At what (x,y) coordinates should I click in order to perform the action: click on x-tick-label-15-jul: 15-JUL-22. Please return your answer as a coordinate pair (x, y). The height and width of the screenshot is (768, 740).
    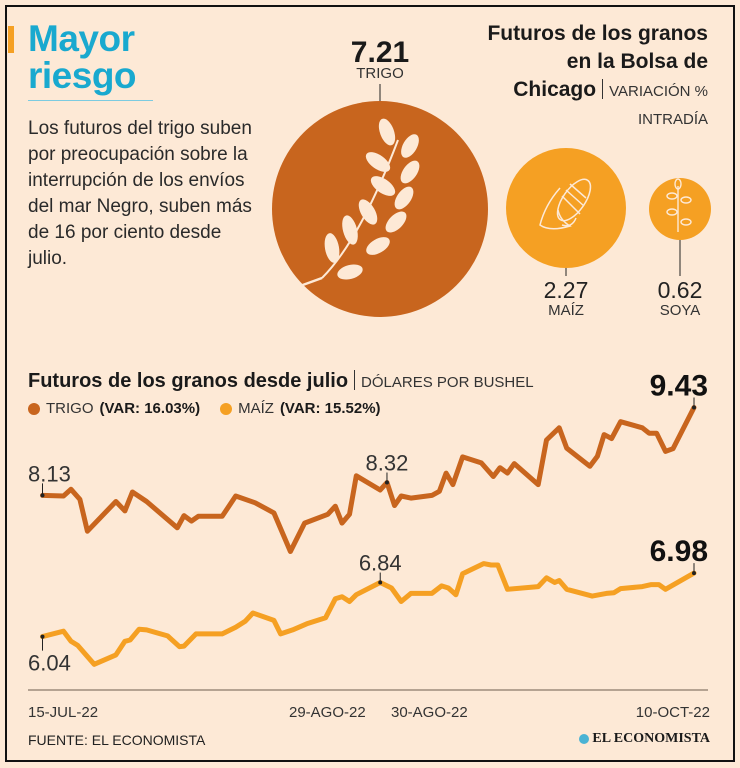
    Looking at the image, I should click on (63, 712).